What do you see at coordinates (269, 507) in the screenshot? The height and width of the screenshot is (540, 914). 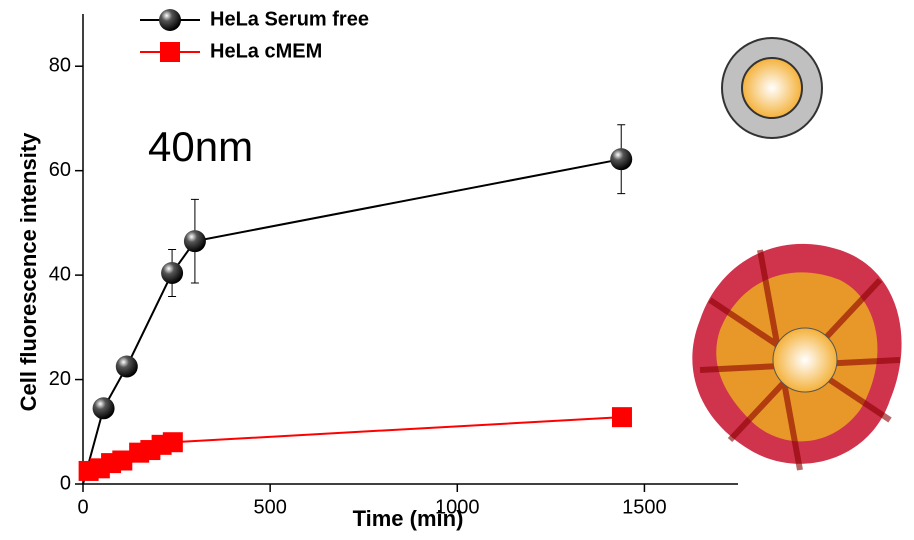 I see `x-tick-label: 500` at bounding box center [269, 507].